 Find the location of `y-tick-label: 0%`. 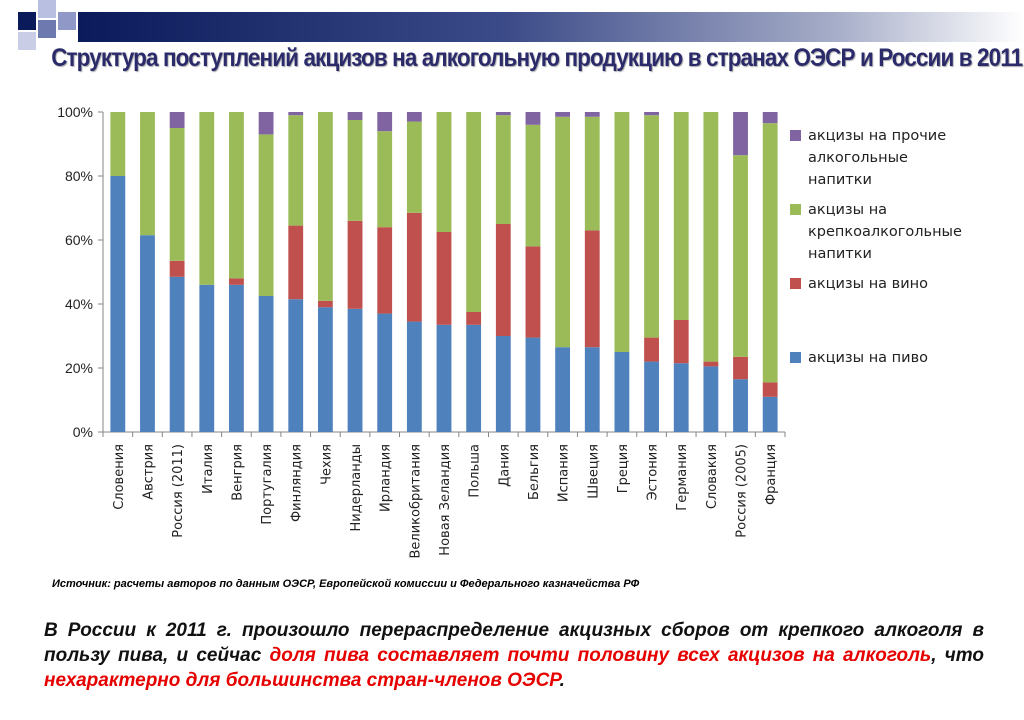

y-tick-label: 0% is located at coordinates (83, 432).